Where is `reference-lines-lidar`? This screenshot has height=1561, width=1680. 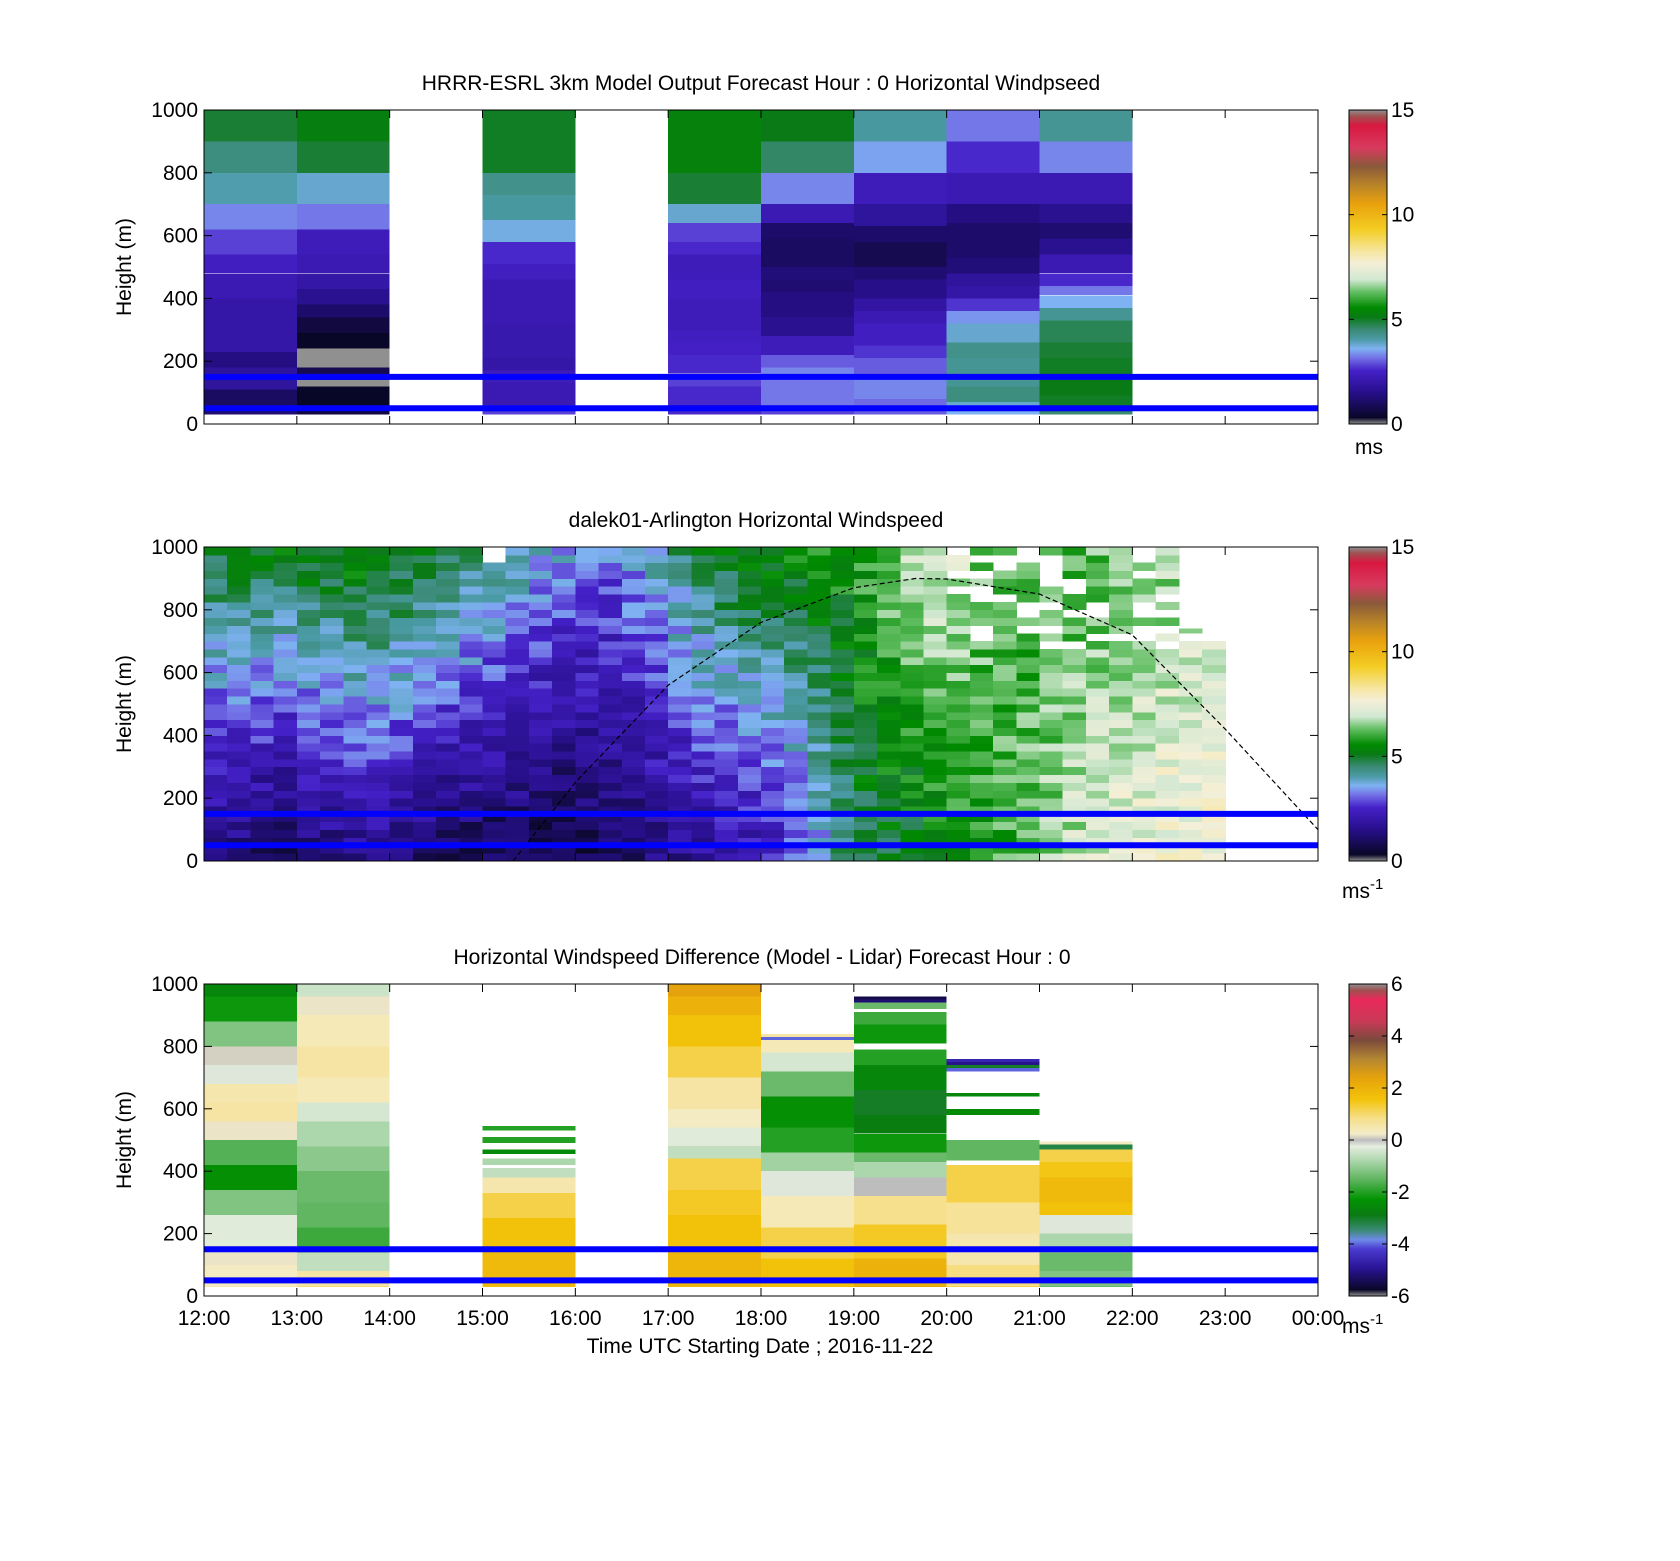 reference-lines-lidar is located at coordinates (761, 829).